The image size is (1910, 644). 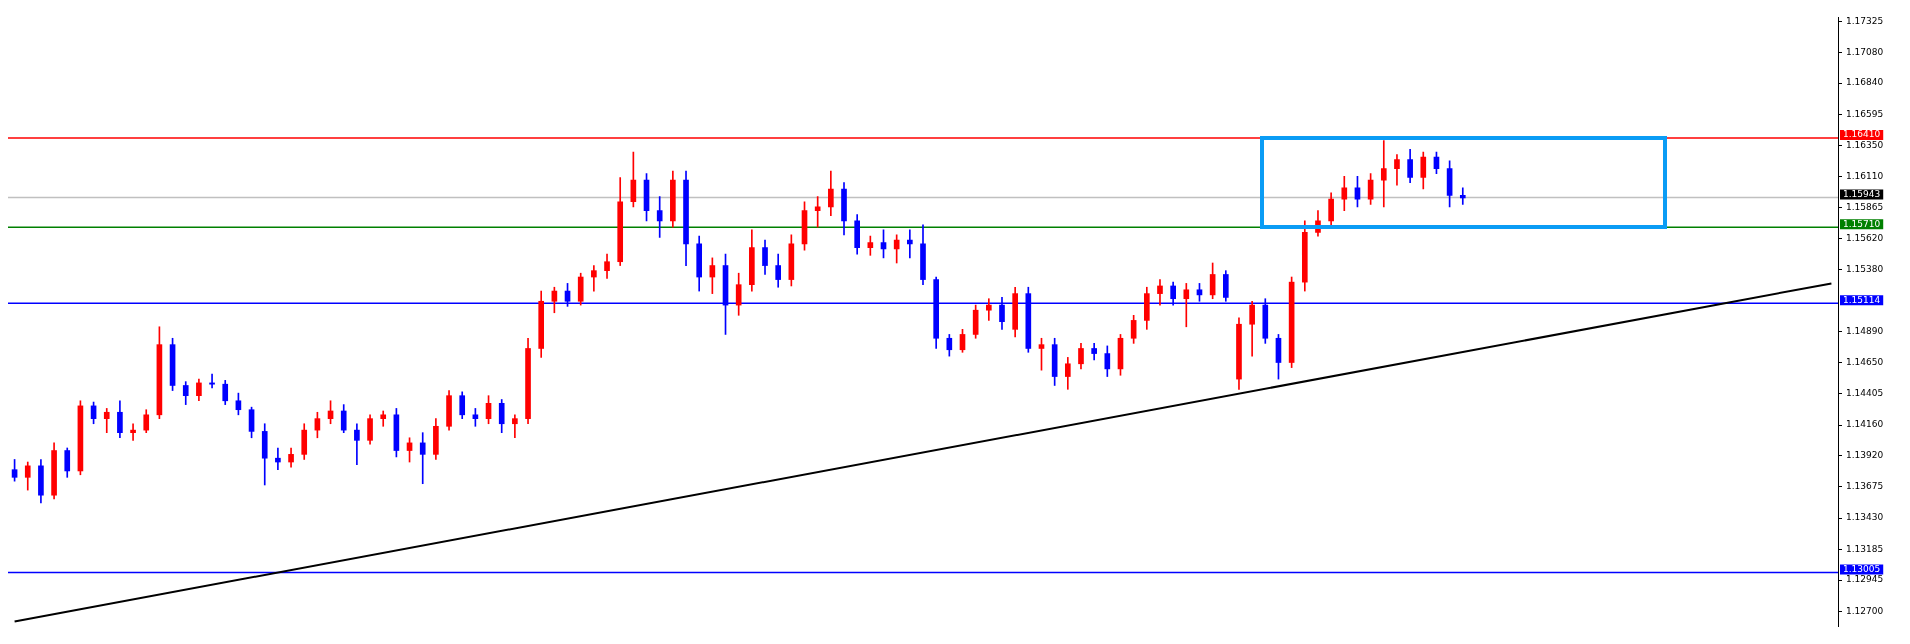 I want to click on y-tick-label: 1.13185, so click(x=1865, y=548).